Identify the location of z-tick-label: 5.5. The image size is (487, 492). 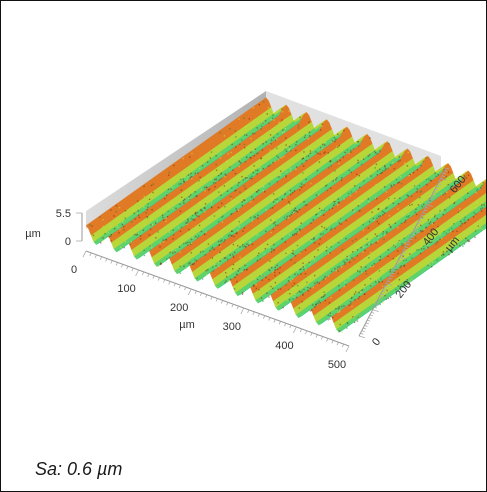
(63, 214).